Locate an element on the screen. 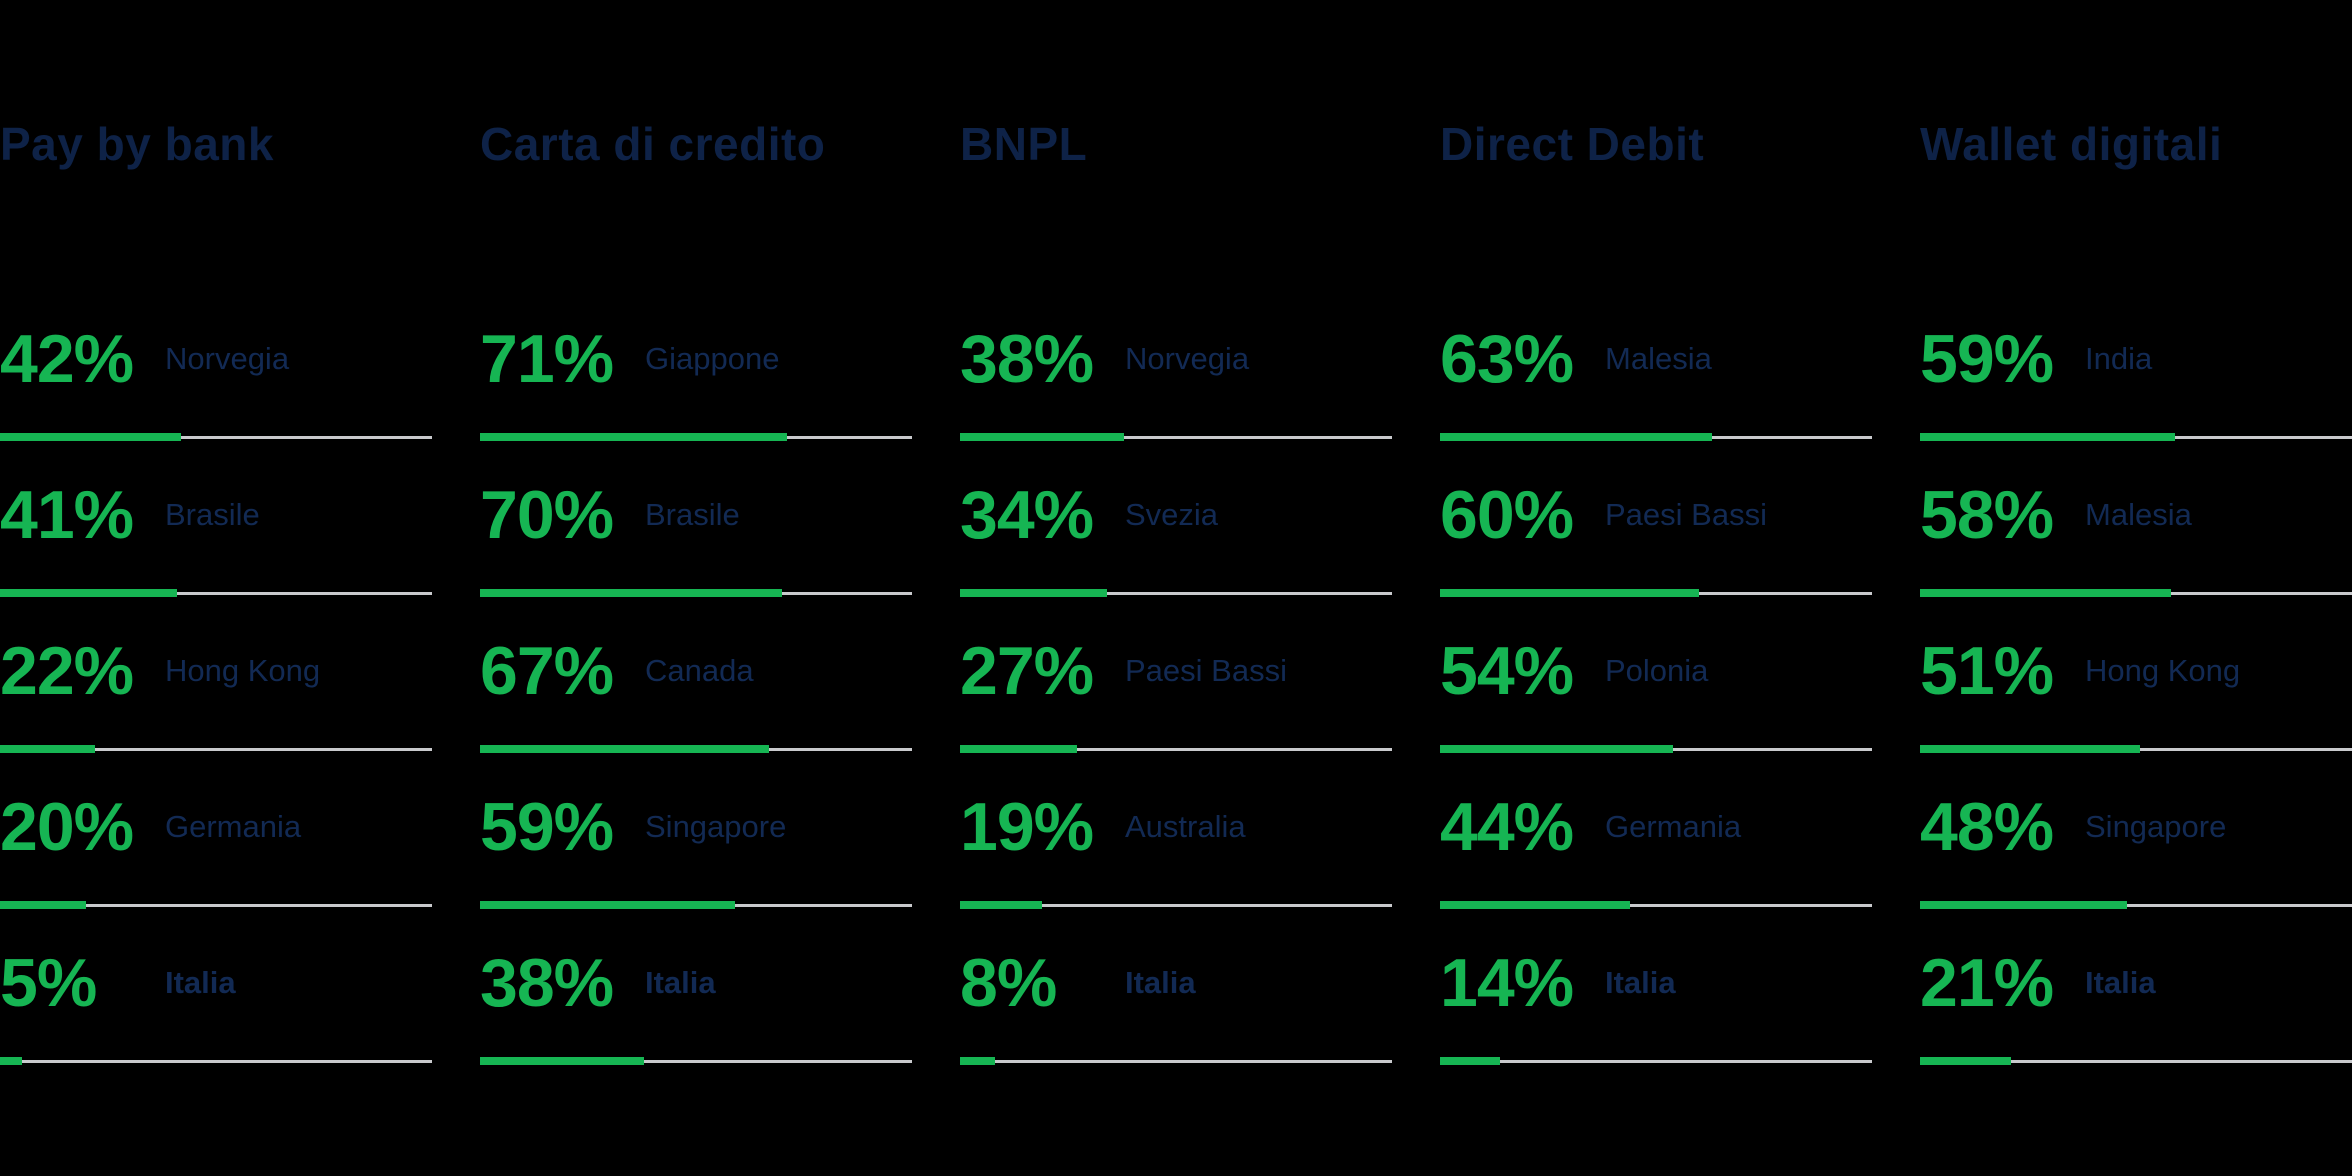 This screenshot has width=2352, height=1176. percentage-value: 67% is located at coordinates (547, 671).